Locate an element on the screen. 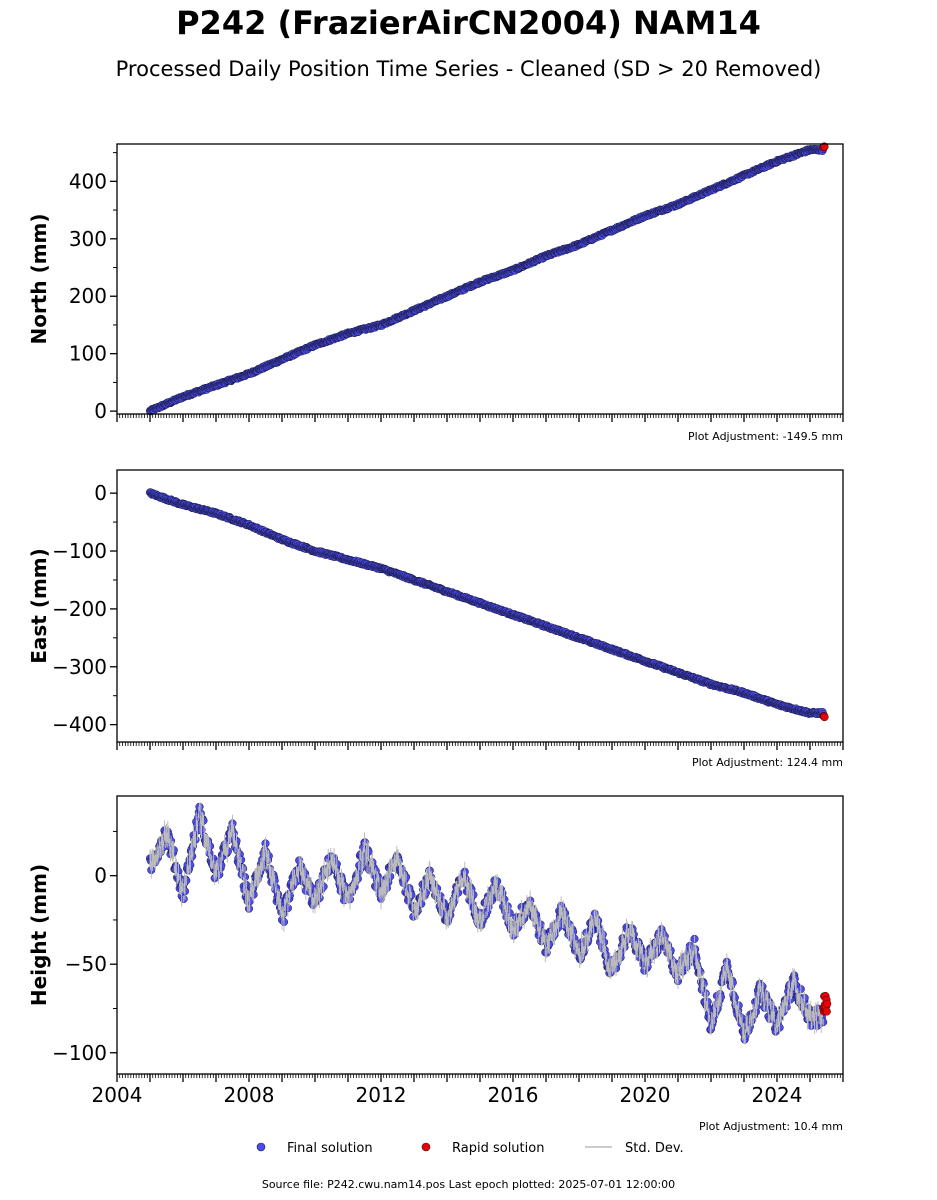  chart-title: P242 (FrazierAirCN2004) NAM14 is located at coordinates (468, 23).